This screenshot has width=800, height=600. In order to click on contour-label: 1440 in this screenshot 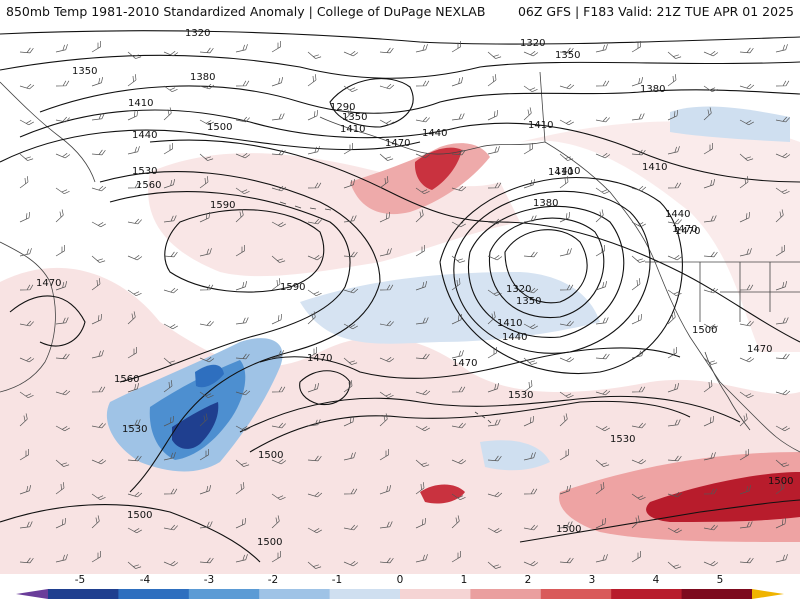, I will do `click(514, 337)`.